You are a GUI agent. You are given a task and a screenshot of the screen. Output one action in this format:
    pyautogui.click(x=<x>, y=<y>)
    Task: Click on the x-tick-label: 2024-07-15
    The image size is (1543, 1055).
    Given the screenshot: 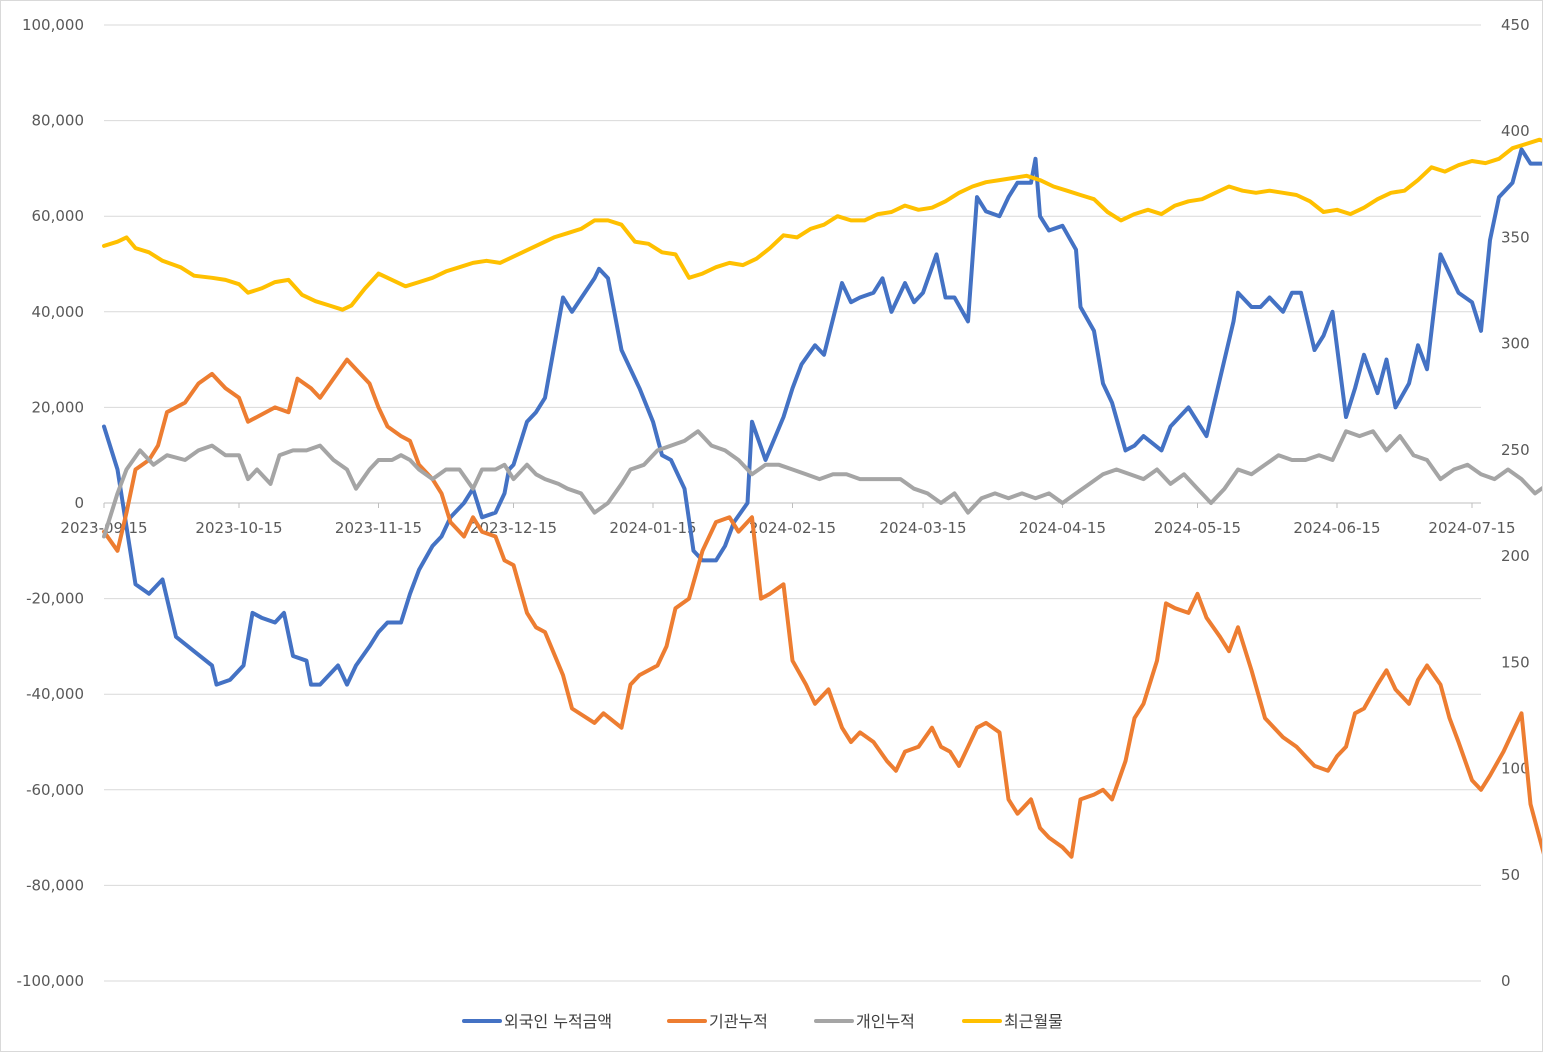 What is the action you would take?
    pyautogui.click(x=1471, y=528)
    